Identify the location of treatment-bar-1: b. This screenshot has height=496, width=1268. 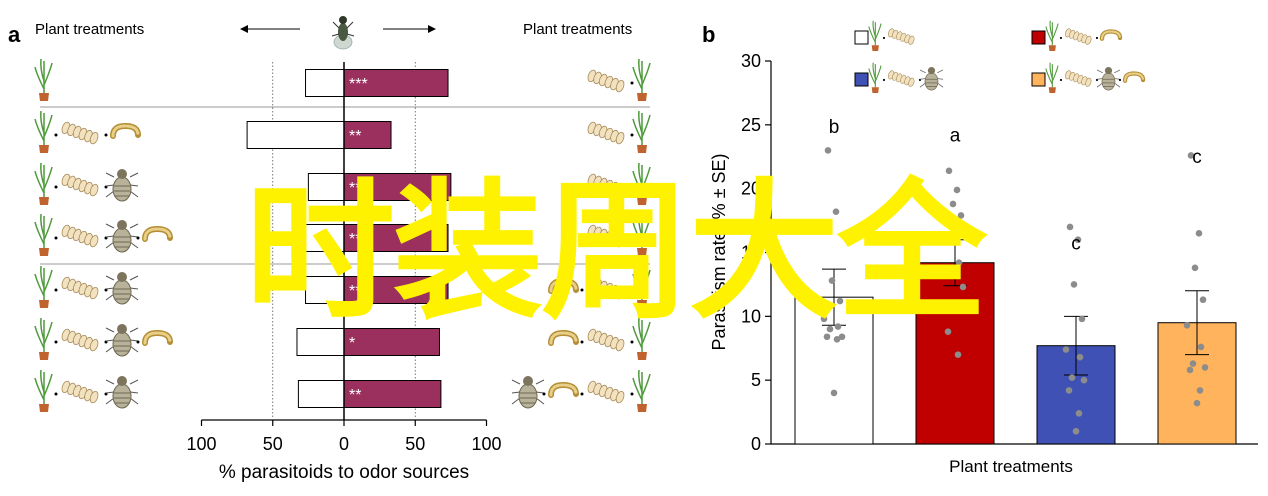
(834, 281).